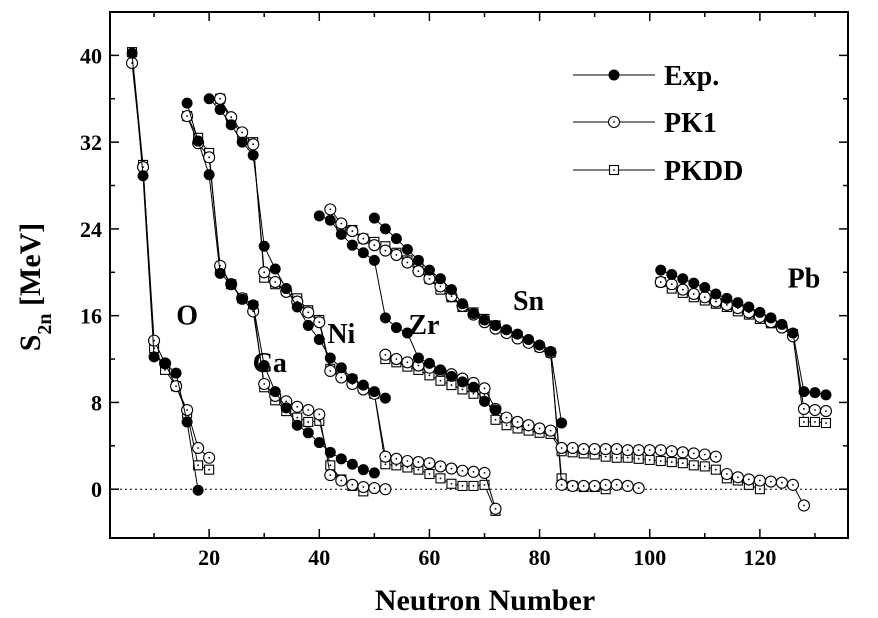 The height and width of the screenshot is (618, 878). What do you see at coordinates (341, 334) in the screenshot?
I see `group-label-ni: Ni` at bounding box center [341, 334].